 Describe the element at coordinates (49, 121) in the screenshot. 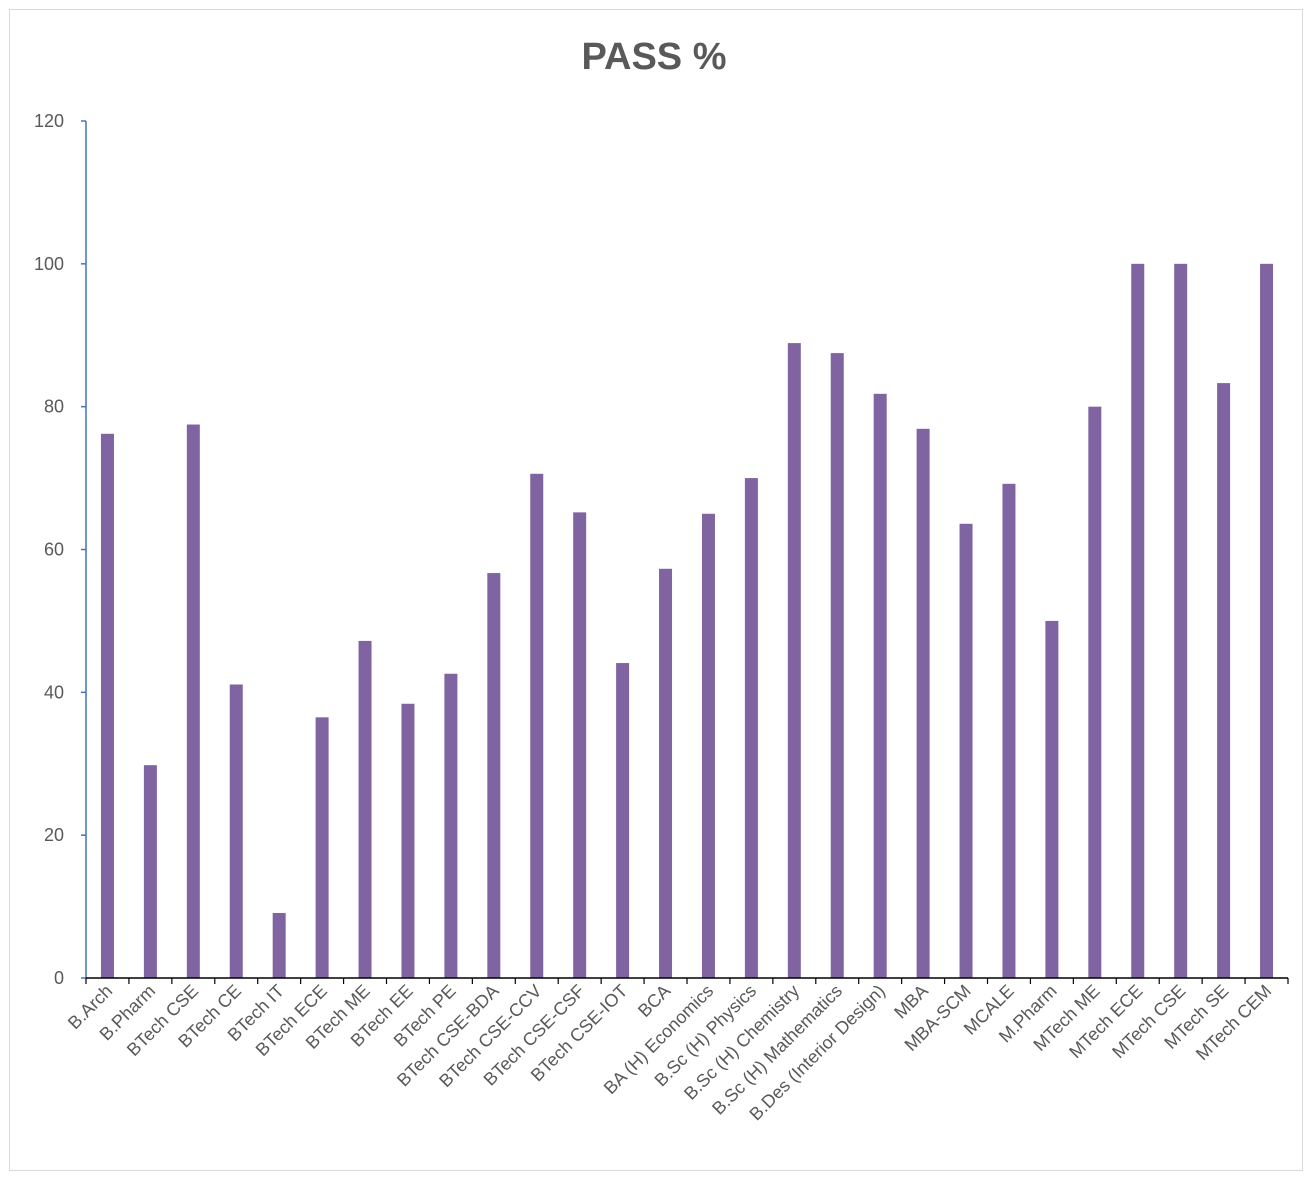

I see `y-tick-label: 120` at that location.